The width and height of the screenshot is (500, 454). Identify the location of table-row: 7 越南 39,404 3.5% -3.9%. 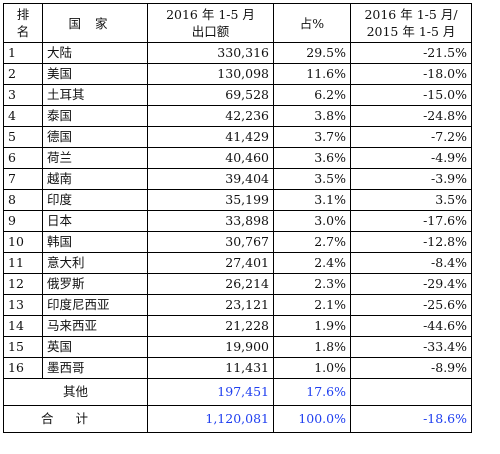
(237, 179).